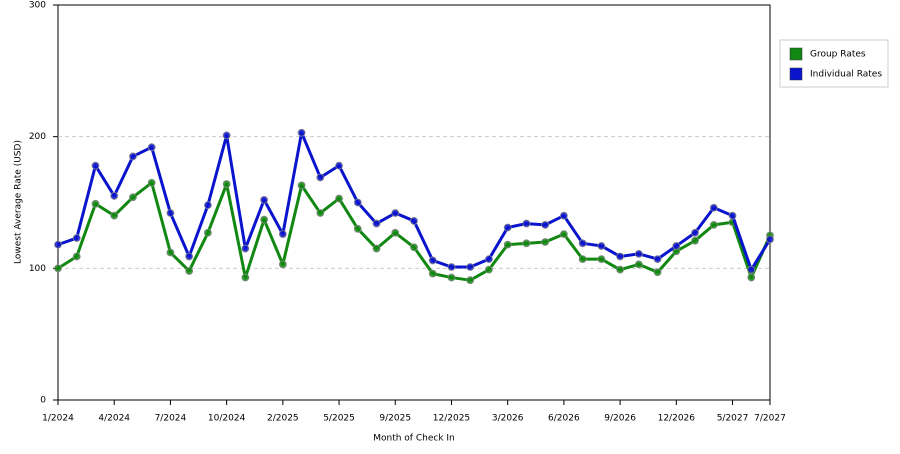  What do you see at coordinates (620, 419) in the screenshot?
I see `x-tick-label: 9/2026` at bounding box center [620, 419].